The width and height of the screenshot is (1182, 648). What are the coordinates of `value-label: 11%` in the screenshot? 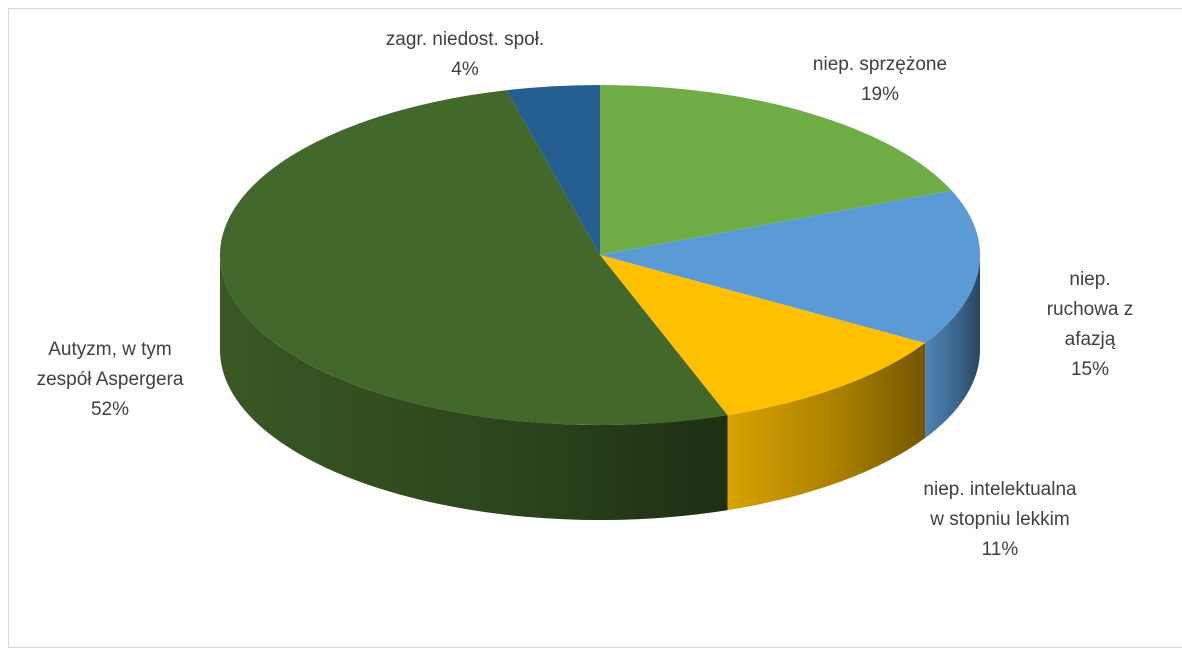 It's located at (1000, 549).